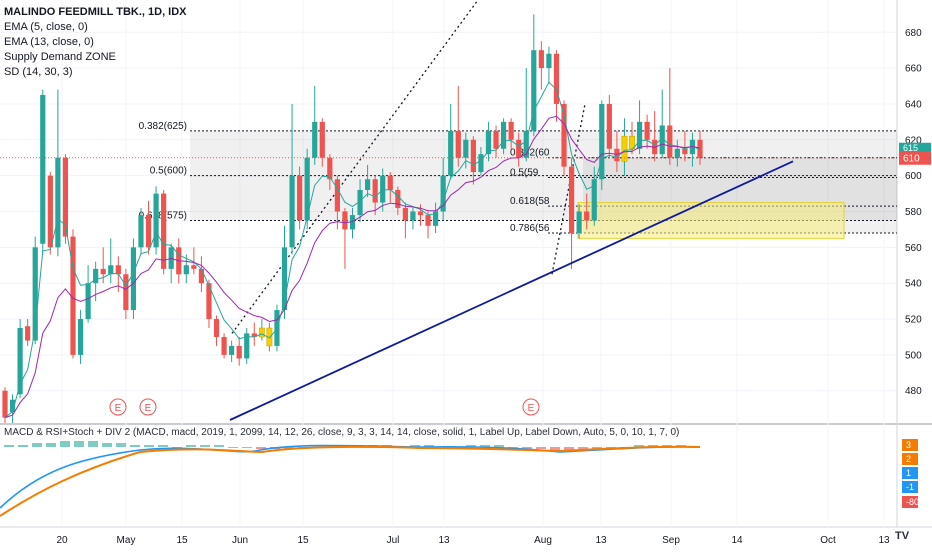 Image resolution: width=932 pixels, height=555 pixels. I want to click on earnings-marker, so click(118, 407).